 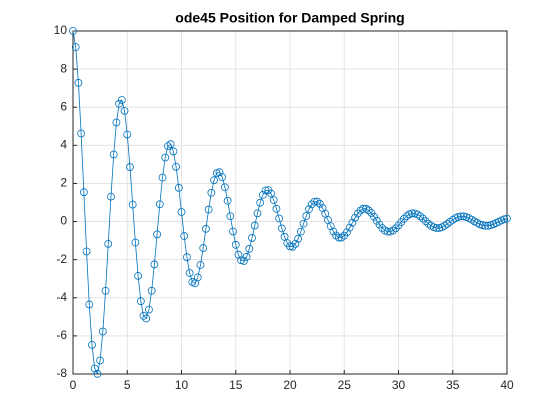 What do you see at coordinates (61, 30) in the screenshot?
I see `y-tick-label: 10` at bounding box center [61, 30].